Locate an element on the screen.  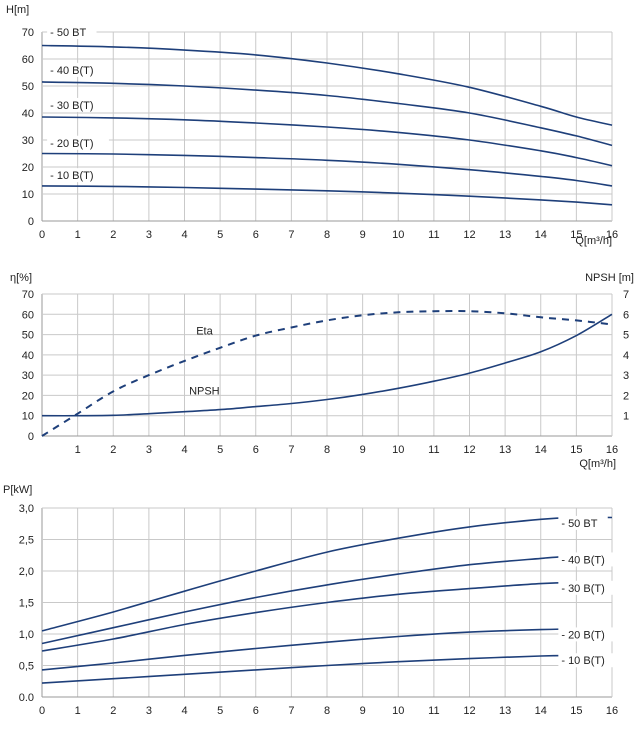
y-tick-label: 20 is located at coordinates (28, 396).